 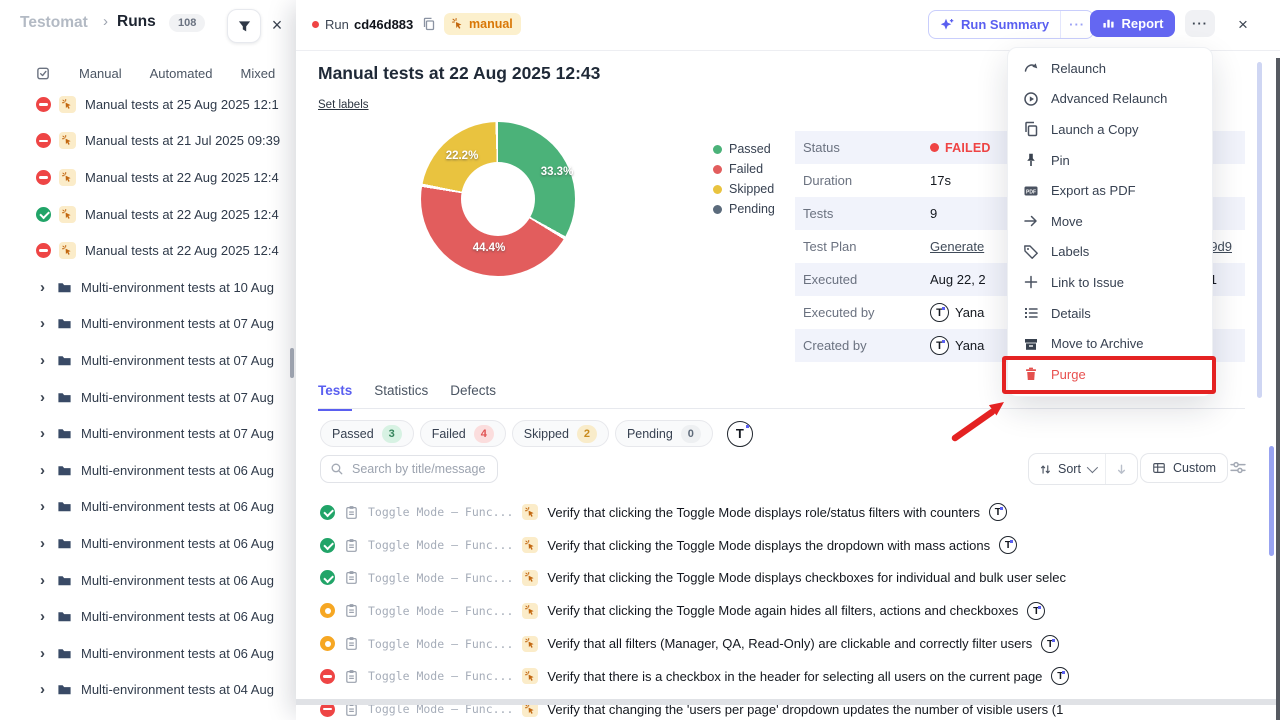 I want to click on menu-item-relaunch: Relaunch, so click(x=1110, y=68).